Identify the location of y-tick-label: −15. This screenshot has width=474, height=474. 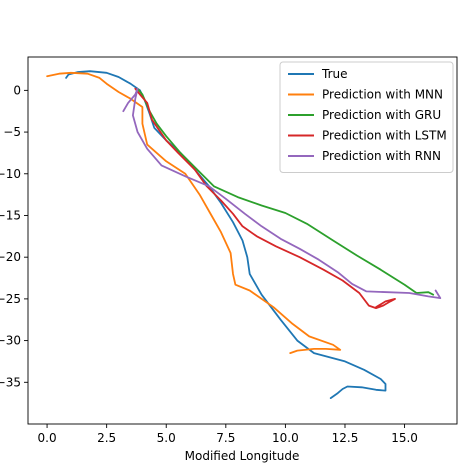
(10, 215).